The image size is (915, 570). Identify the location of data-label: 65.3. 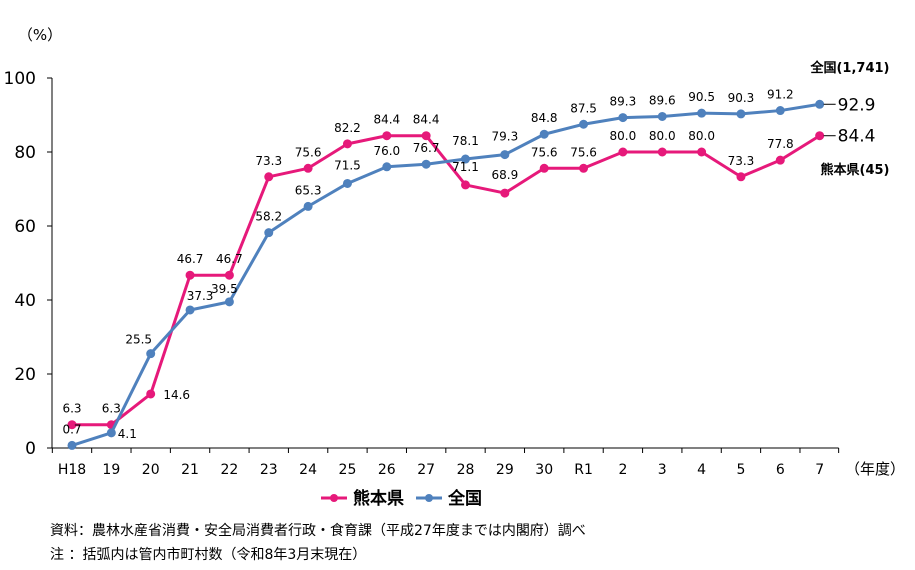
(308, 190).